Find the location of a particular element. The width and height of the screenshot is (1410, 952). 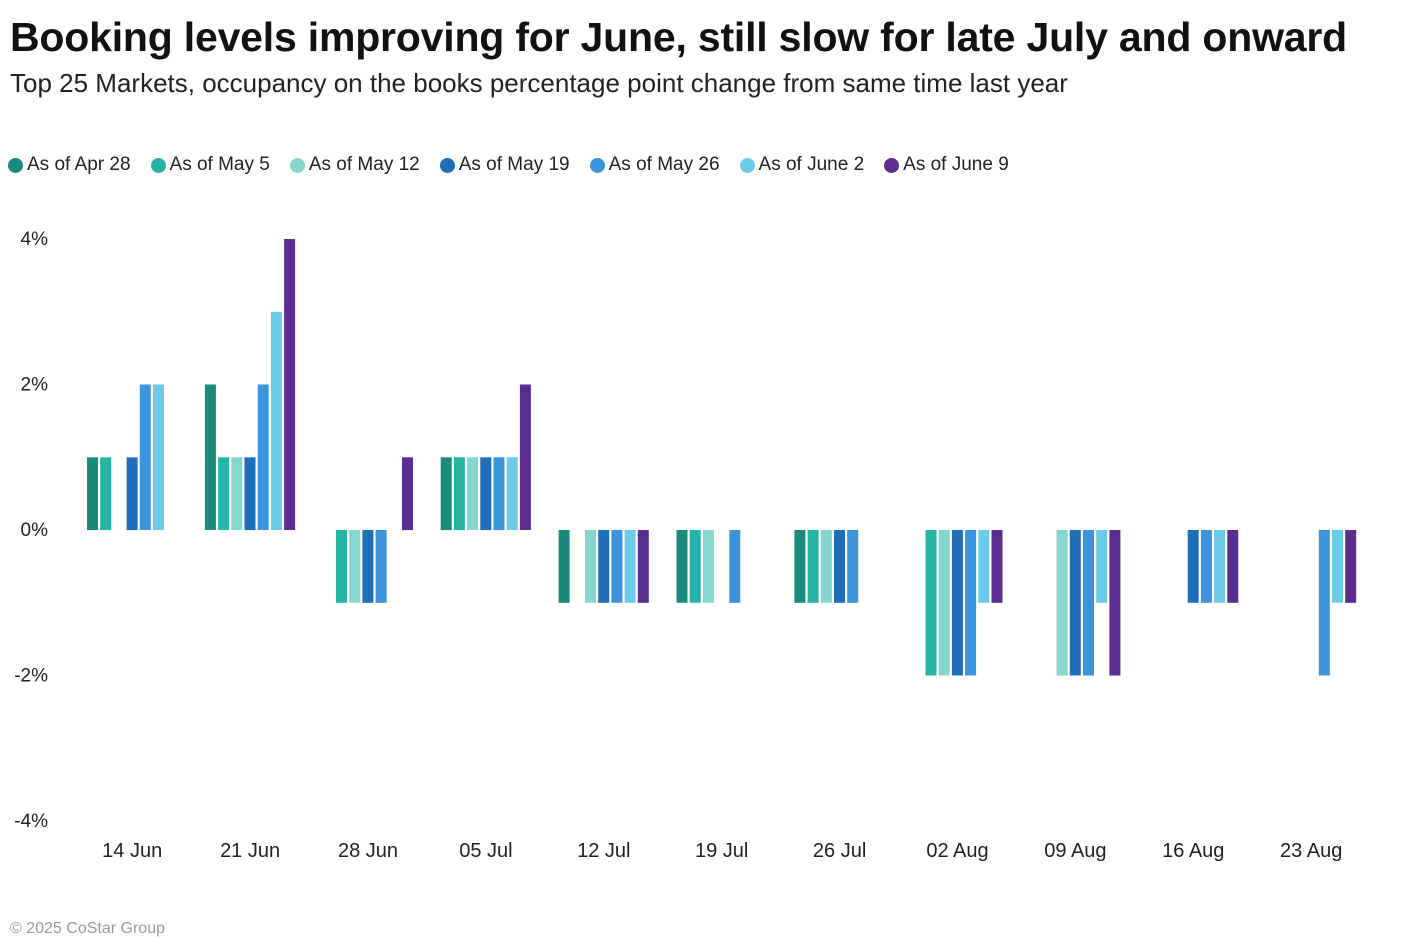

legend-label: As of June 9 is located at coordinates (956, 164).